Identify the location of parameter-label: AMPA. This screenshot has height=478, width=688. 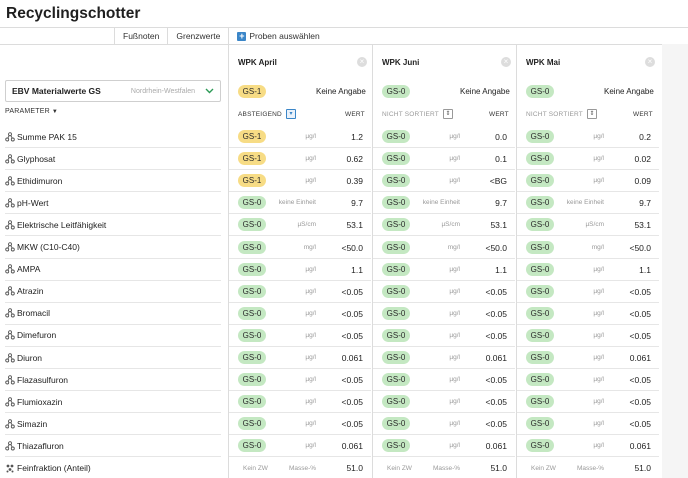
(29, 269).